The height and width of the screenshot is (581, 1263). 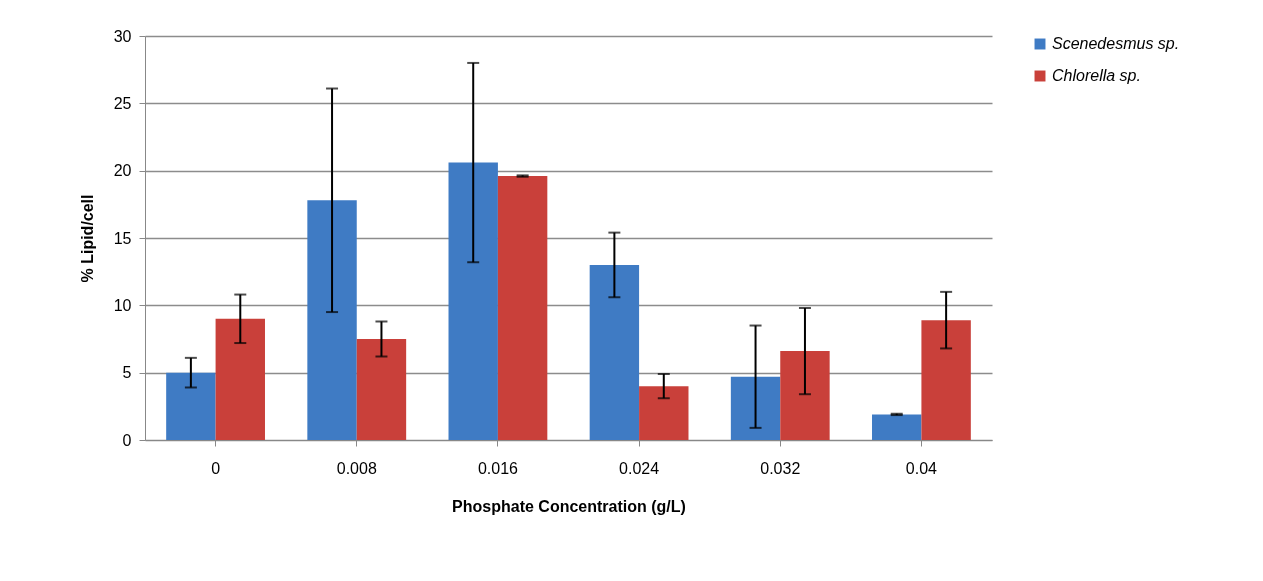 What do you see at coordinates (356, 468) in the screenshot?
I see `x-tick-label: 0.008` at bounding box center [356, 468].